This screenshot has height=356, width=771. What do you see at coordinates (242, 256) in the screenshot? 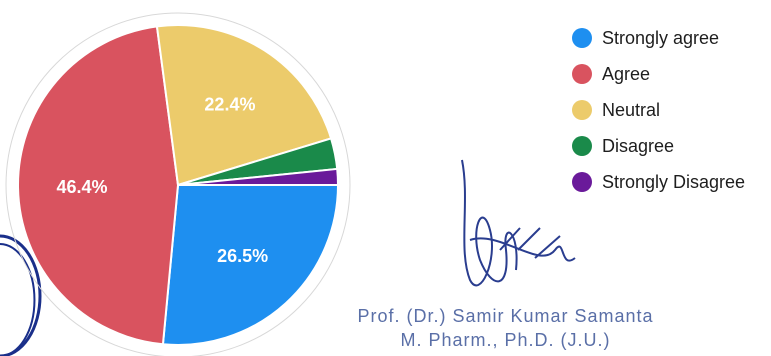
I see `slice-value-label: 26.5%` at bounding box center [242, 256].